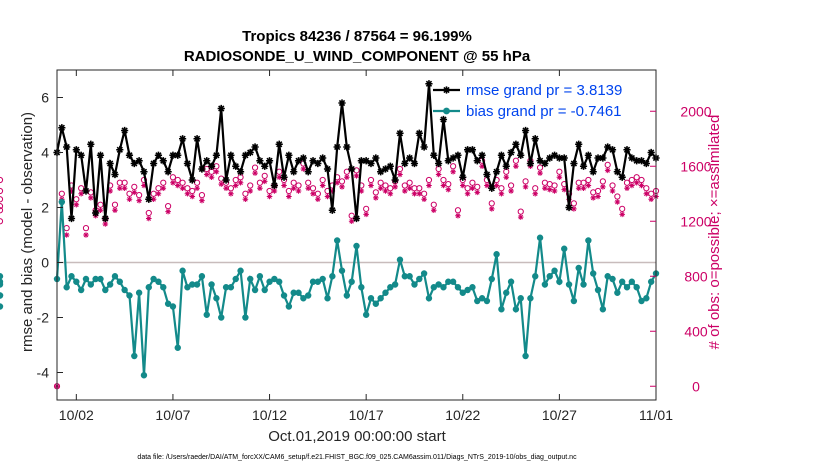 This screenshot has width=830, height=470. I want to click on y-tick-label: 4, so click(45, 153).